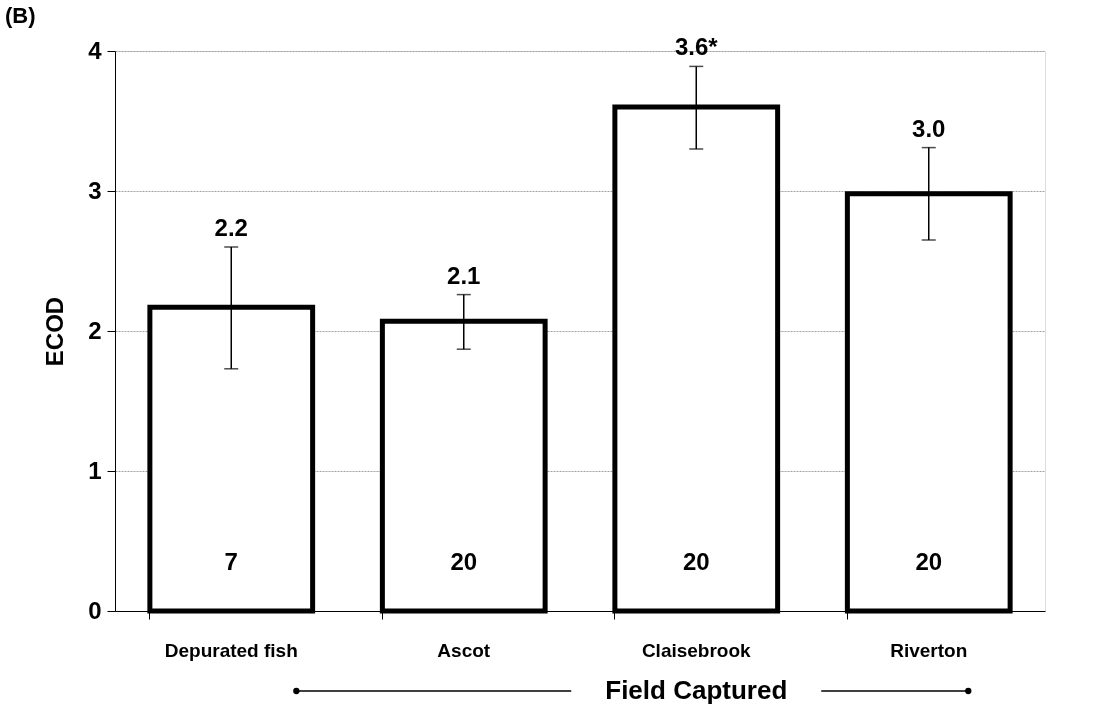 Image resolution: width=1108 pixels, height=726 pixels. What do you see at coordinates (929, 650) in the screenshot?
I see `x-tick-label: Riverton` at bounding box center [929, 650].